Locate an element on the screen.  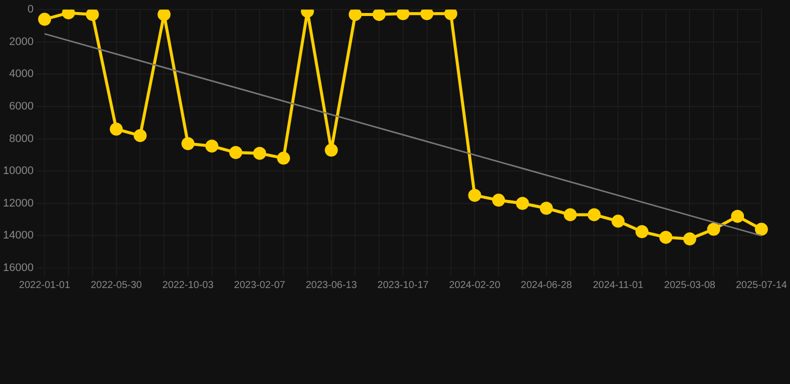
x-tick-label: 2023-06-13 is located at coordinates (332, 285).